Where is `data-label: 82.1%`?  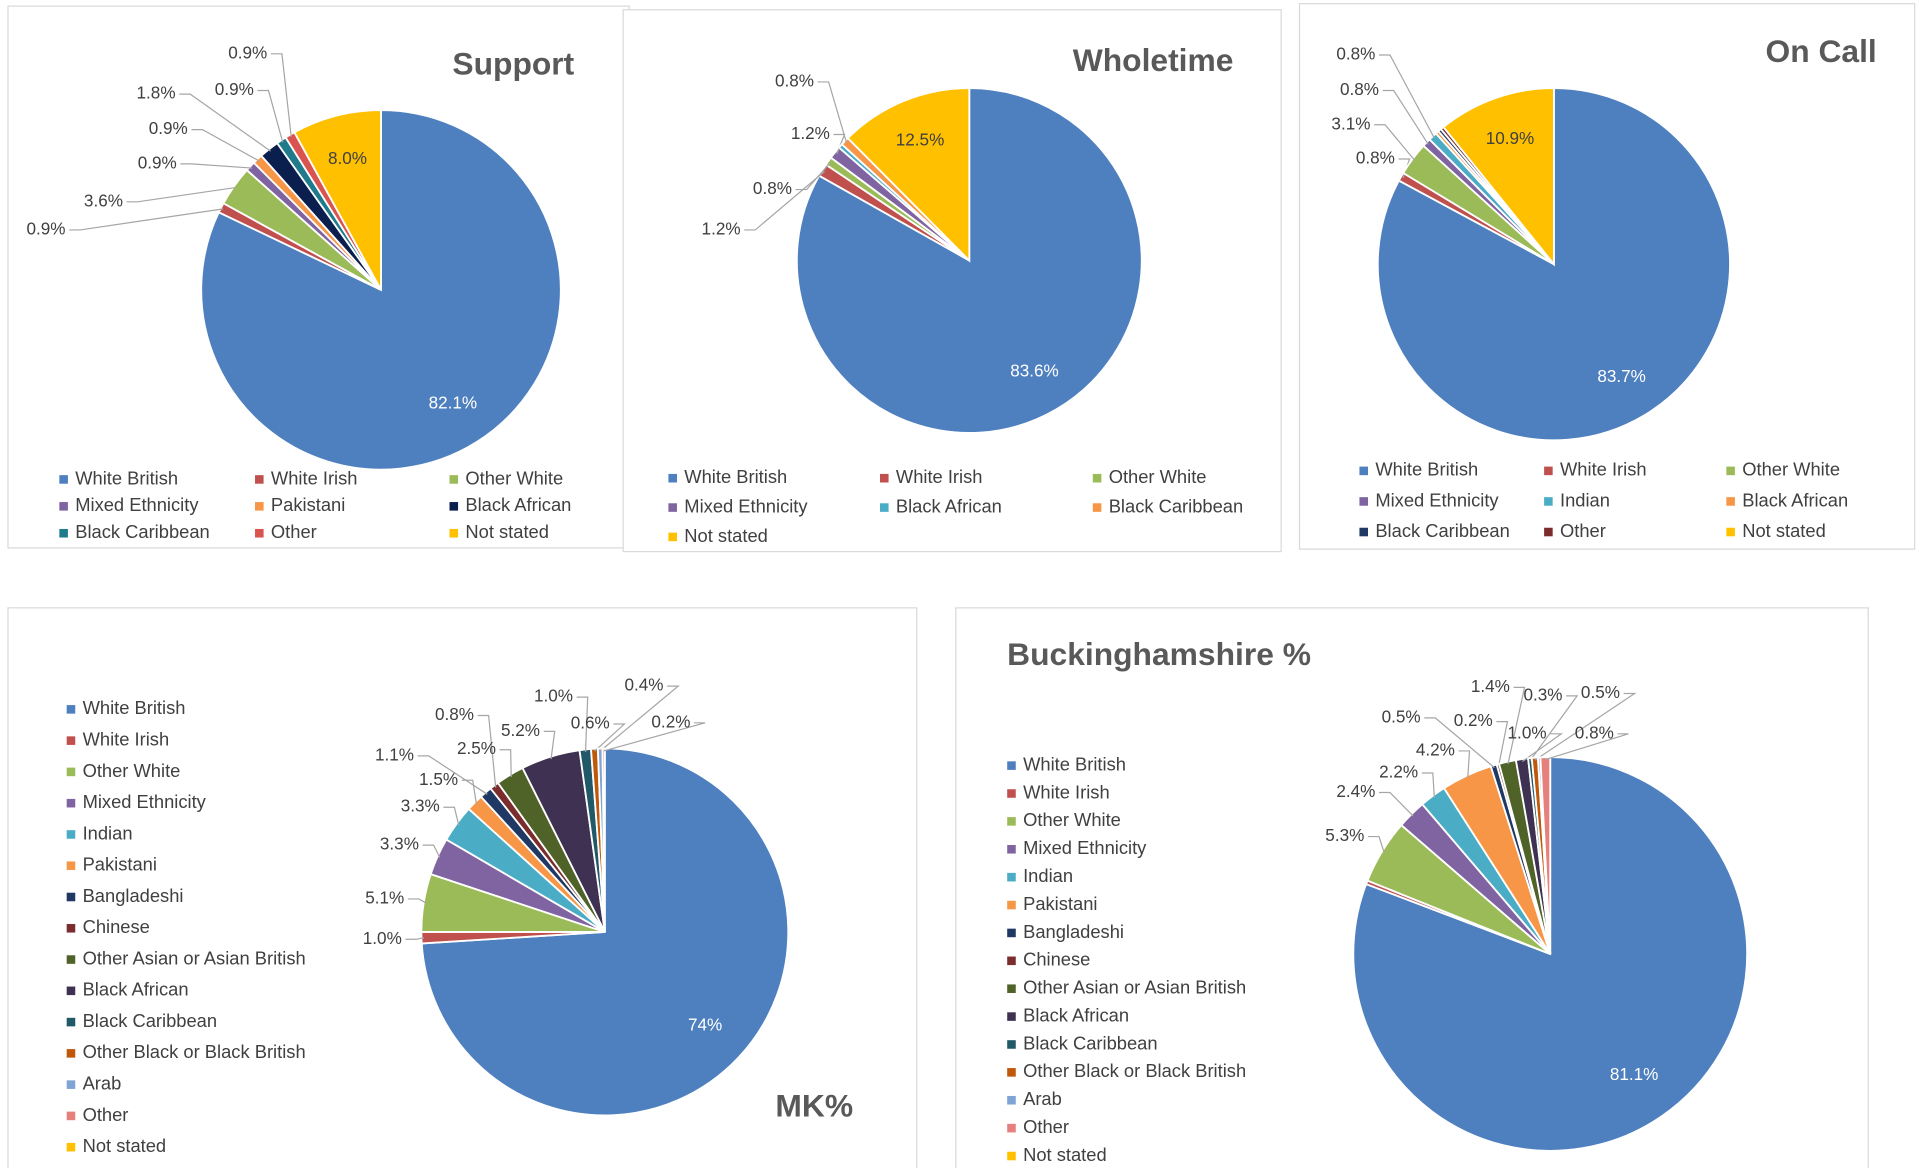 data-label: 82.1% is located at coordinates (453, 402).